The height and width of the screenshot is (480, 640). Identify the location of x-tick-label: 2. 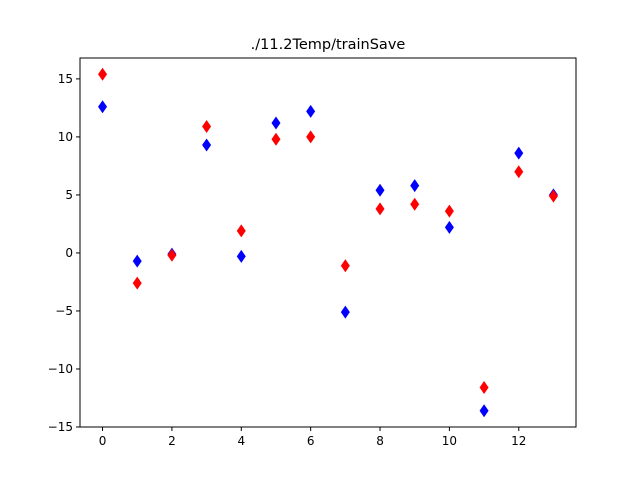
(172, 441).